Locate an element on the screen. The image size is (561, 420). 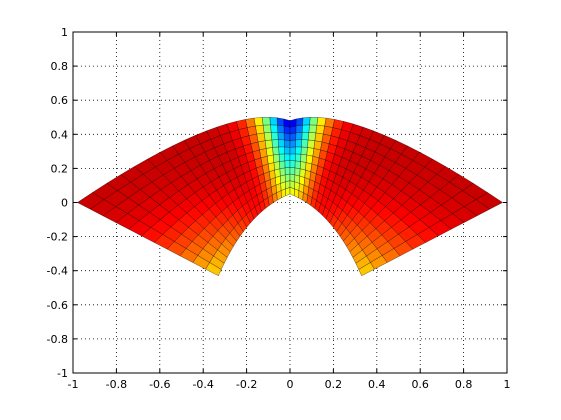
x-tick-label: 0.2 is located at coordinates (334, 384).